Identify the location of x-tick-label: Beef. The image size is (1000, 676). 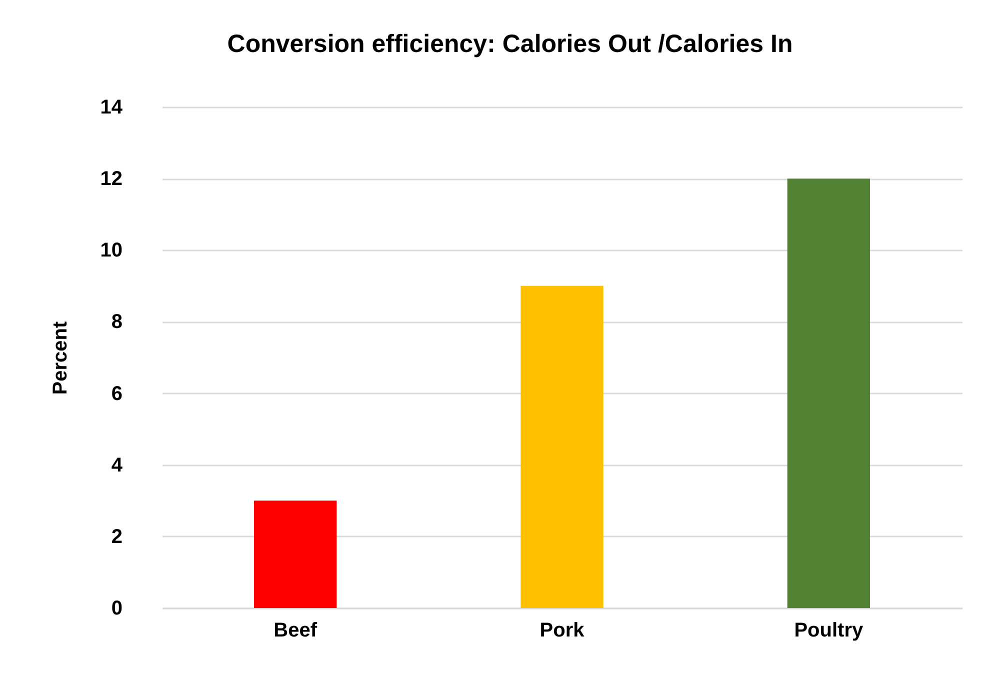
(296, 631).